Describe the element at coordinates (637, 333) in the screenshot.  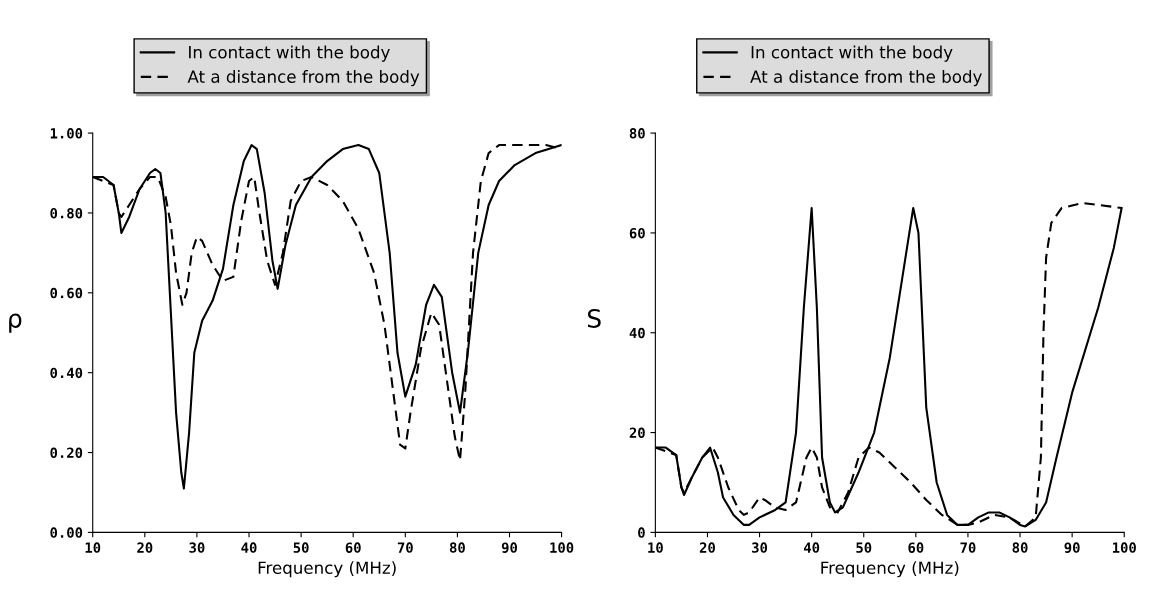
I see `y-tick-label: 40` at that location.